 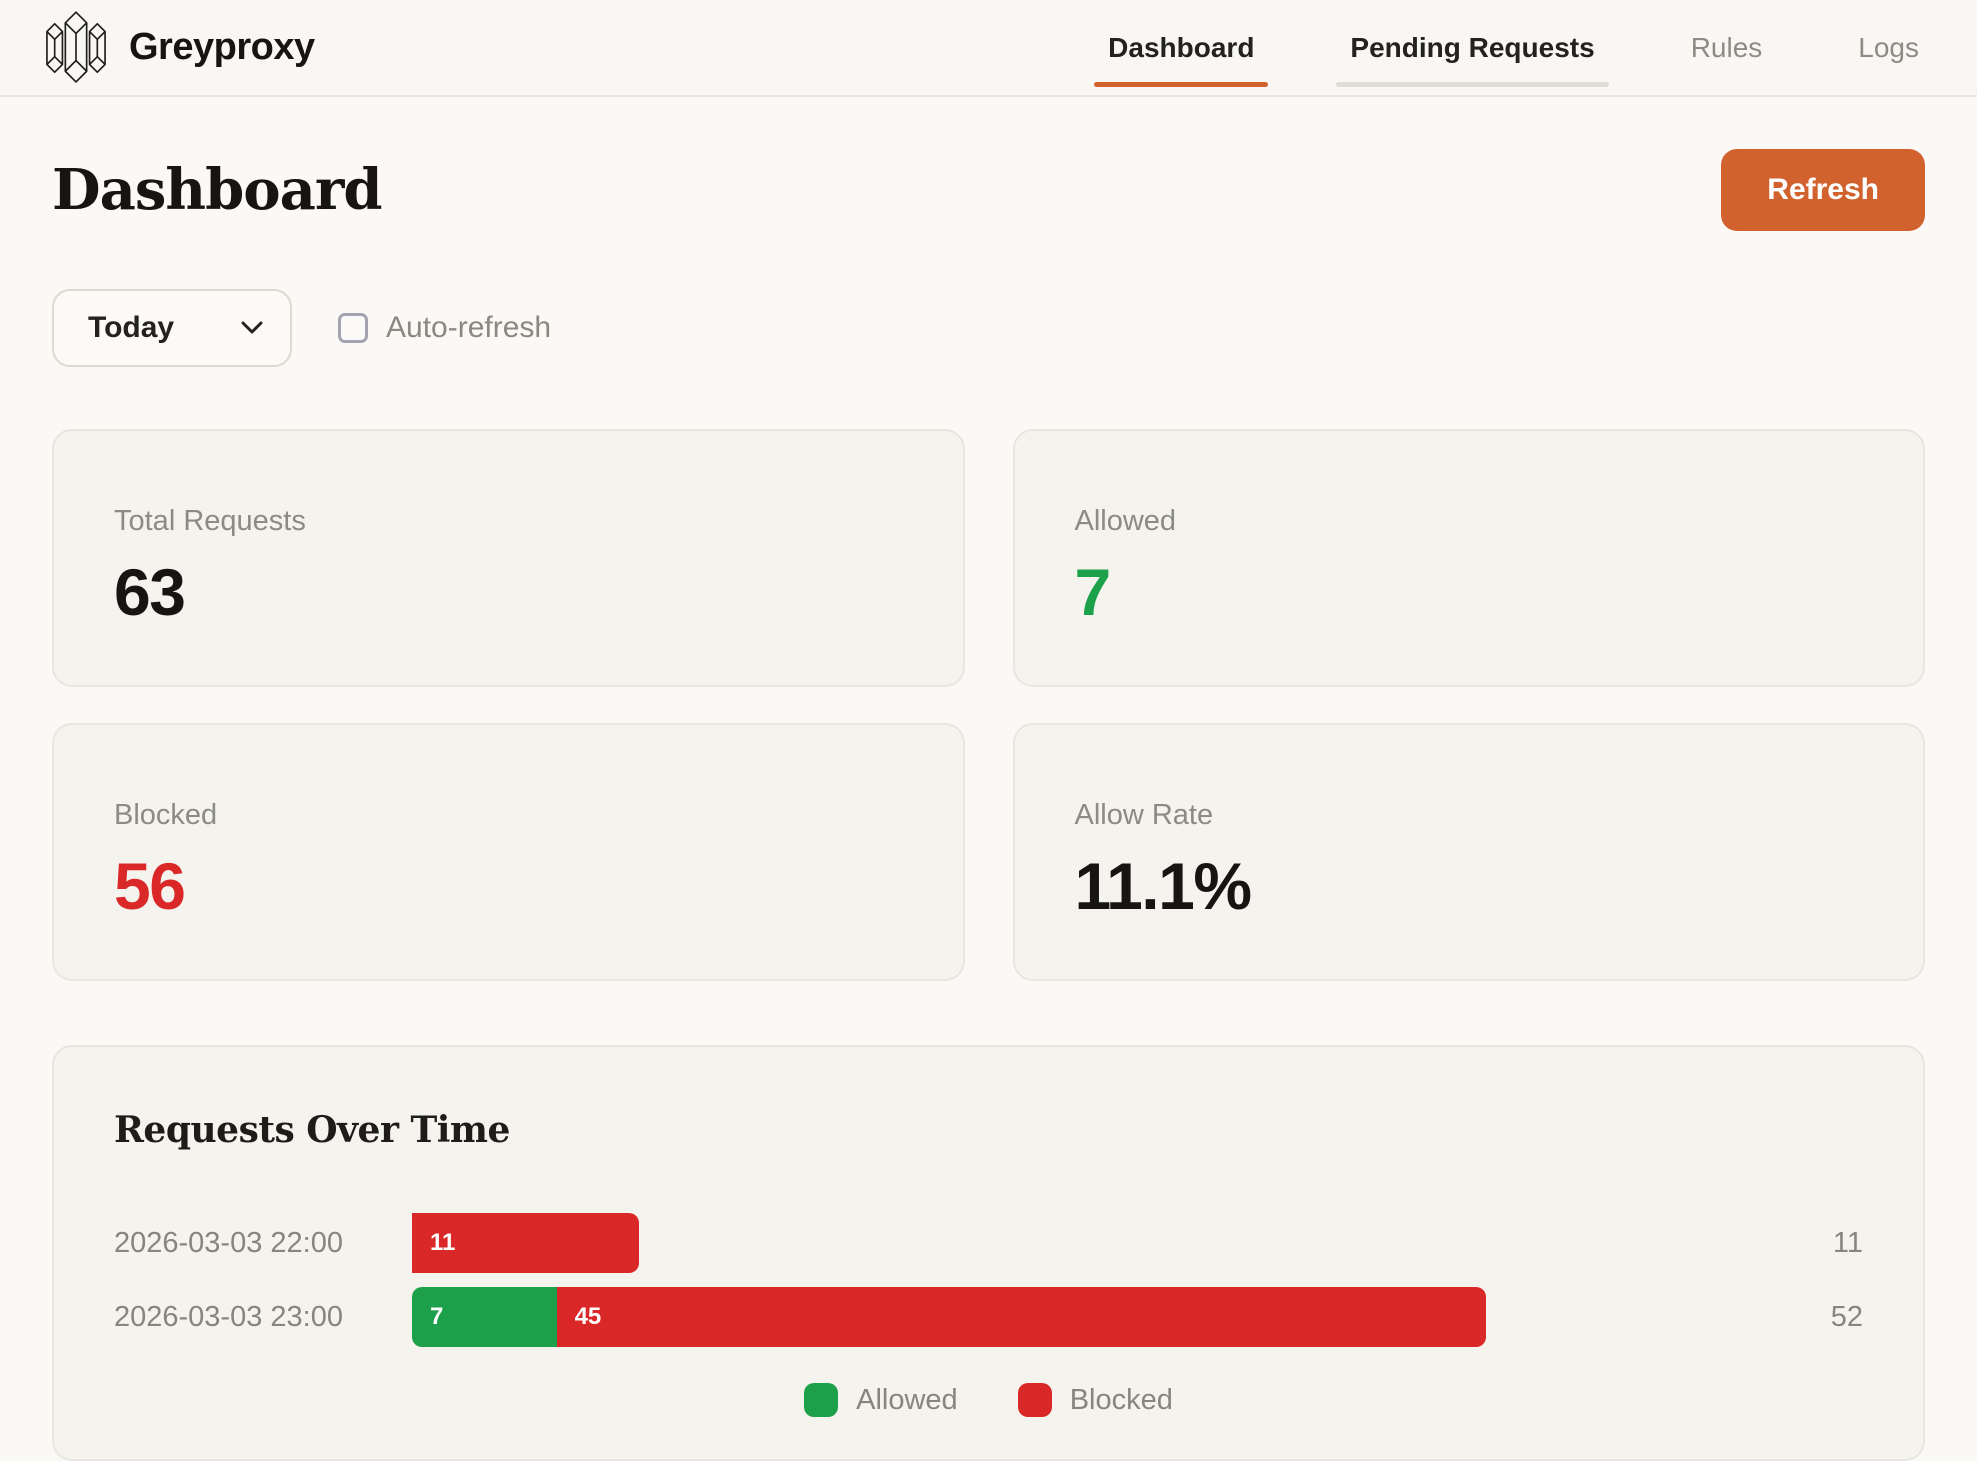 I want to click on segment-value: 7, so click(x=437, y=1316).